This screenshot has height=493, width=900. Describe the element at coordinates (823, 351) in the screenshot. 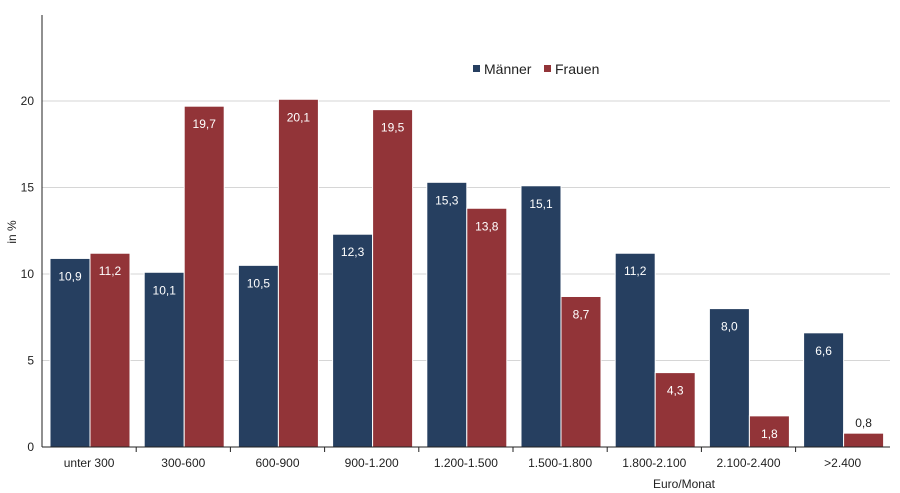

I see `data-label: 6,6` at that location.